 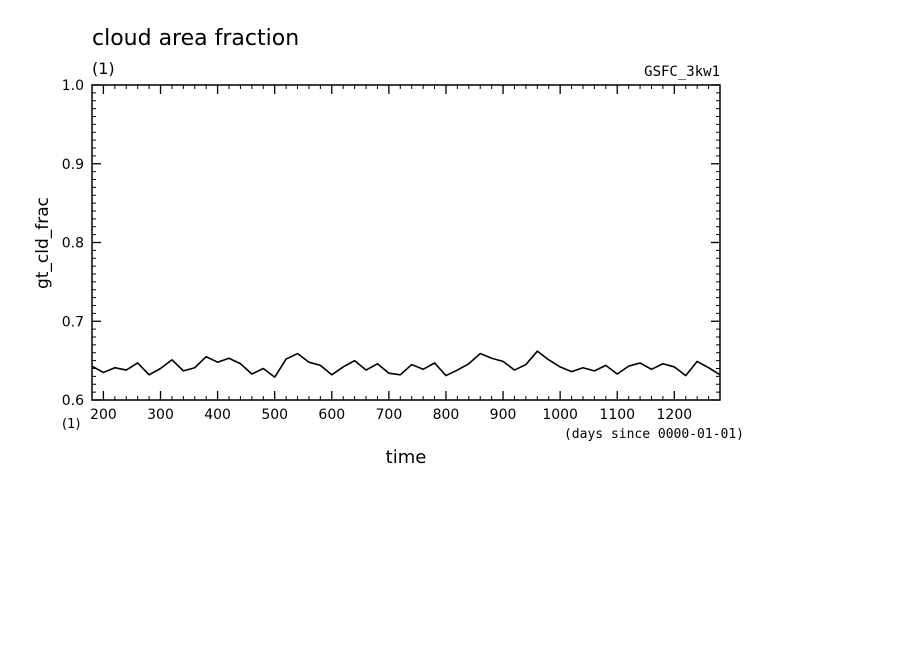 What do you see at coordinates (73, 86) in the screenshot?
I see `y-tick-label: 1.0` at bounding box center [73, 86].